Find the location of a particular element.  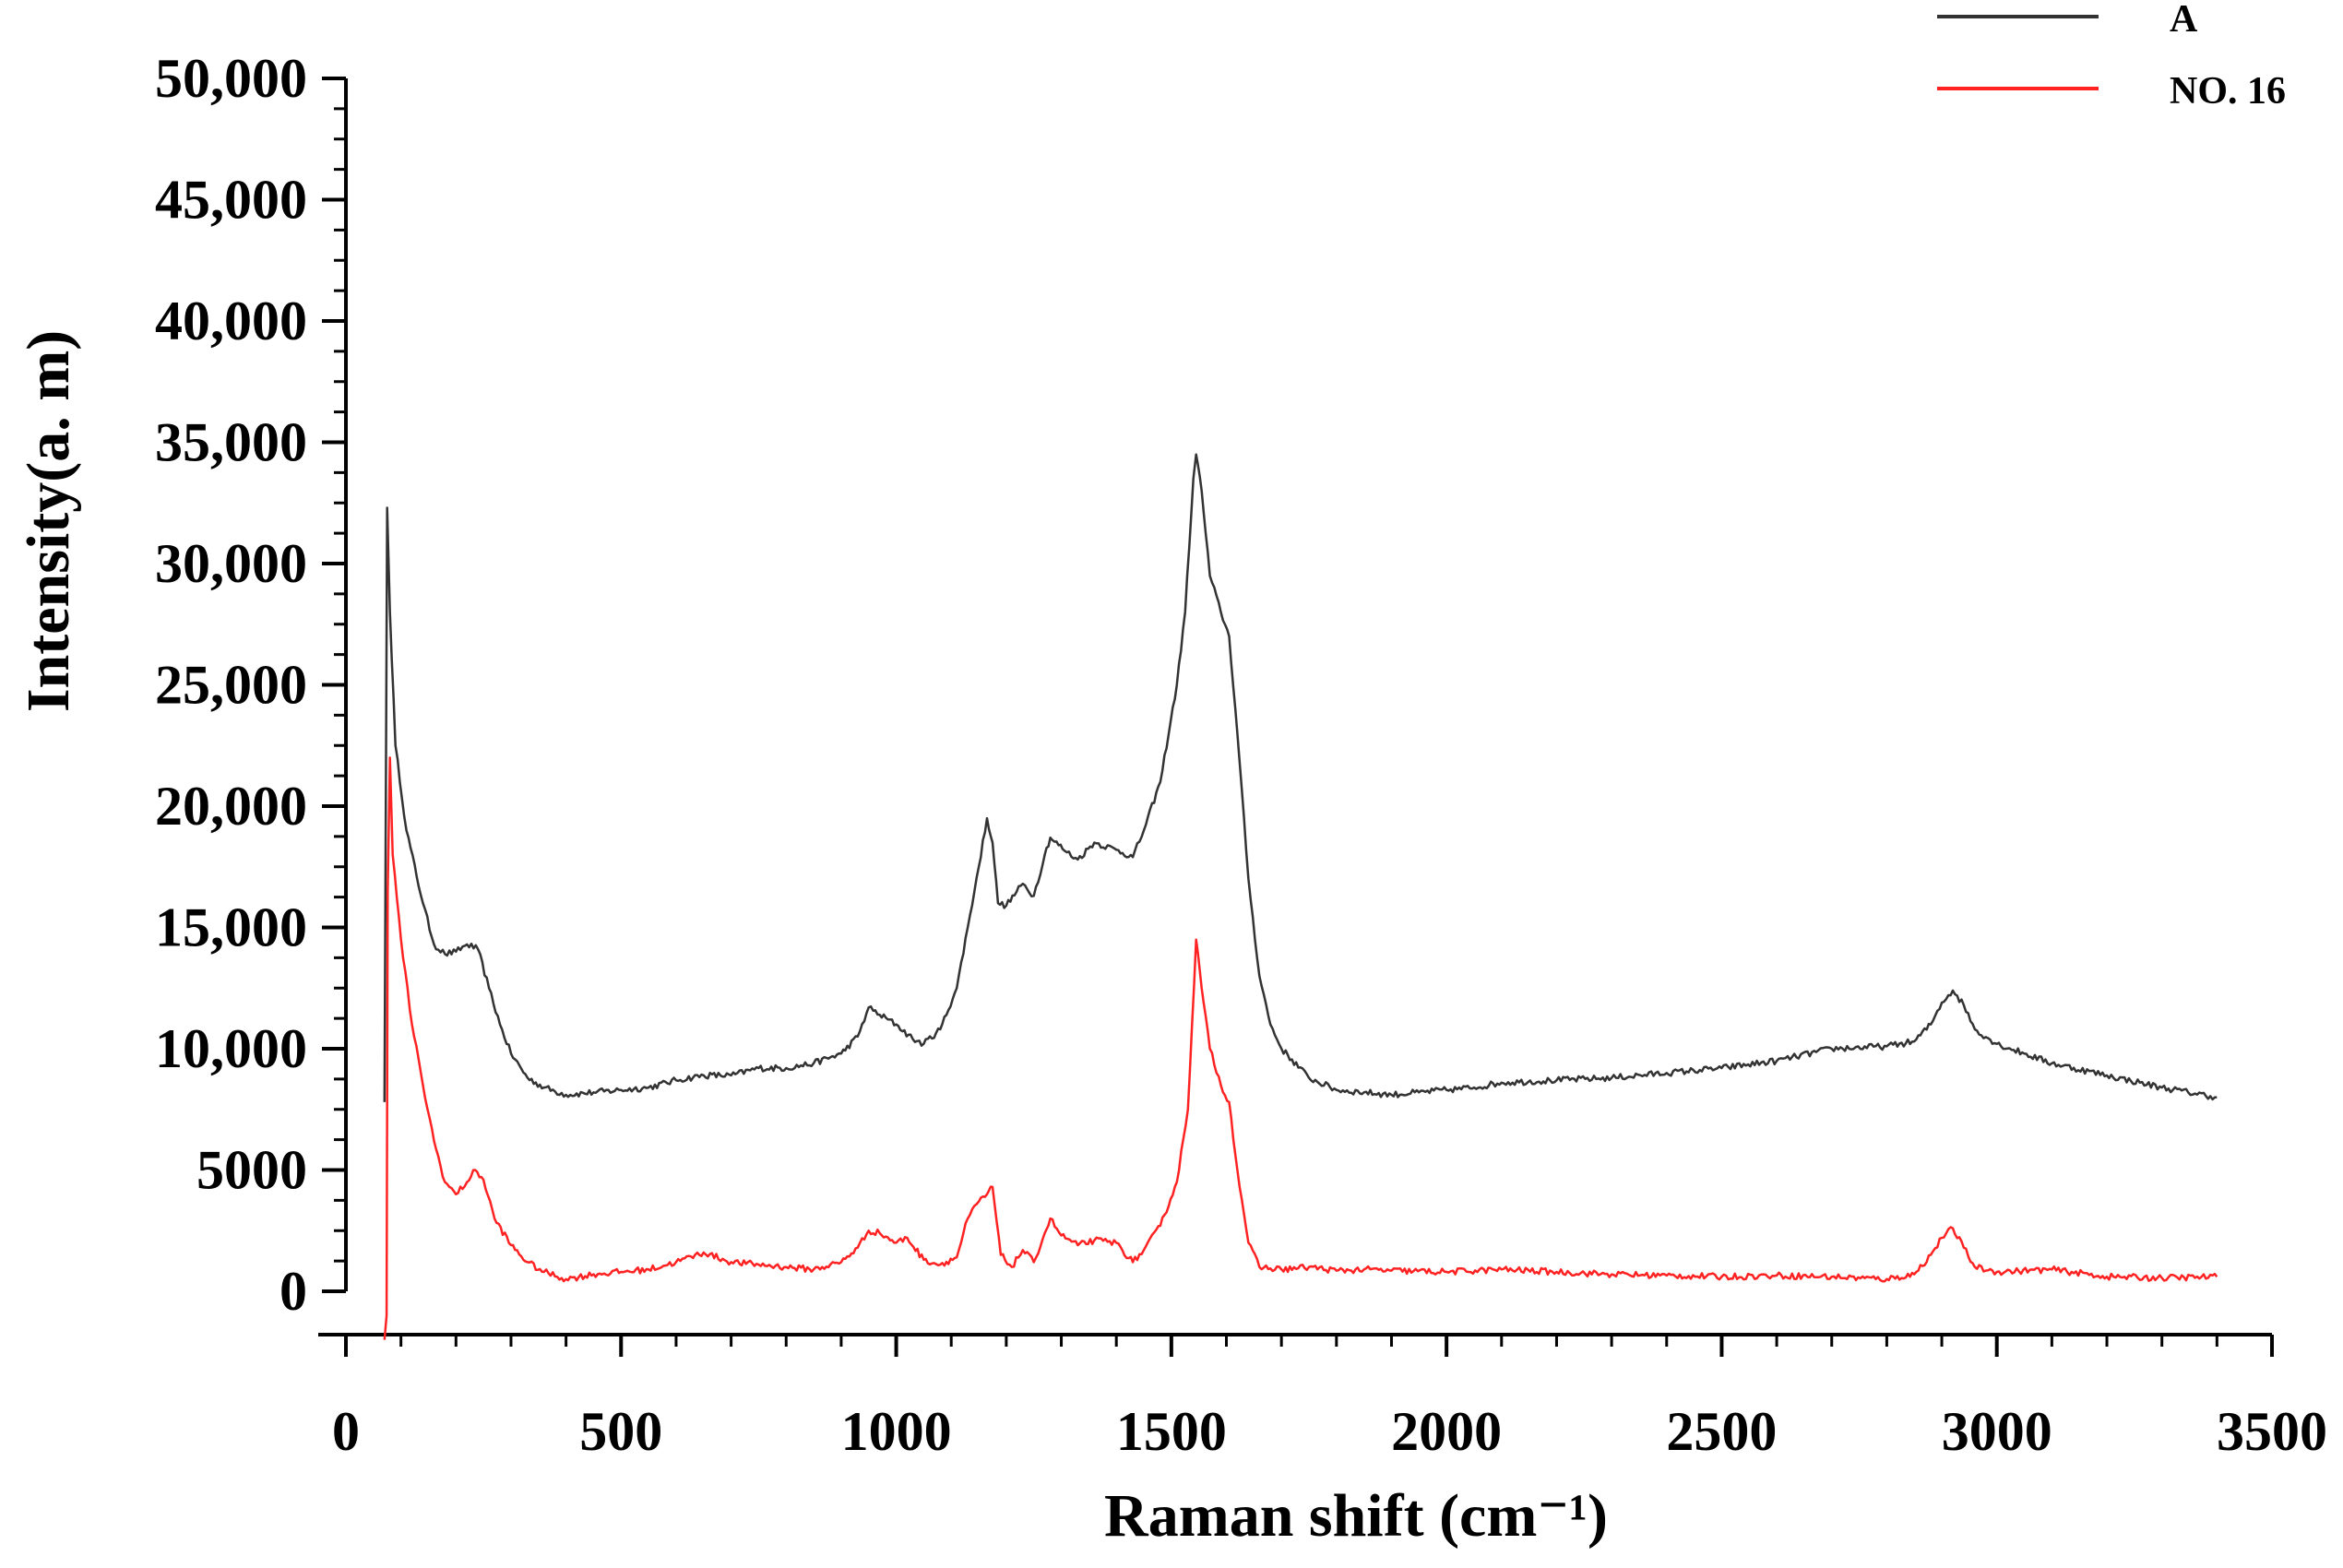

legend: A NO. 16 is located at coordinates (2112, 56).